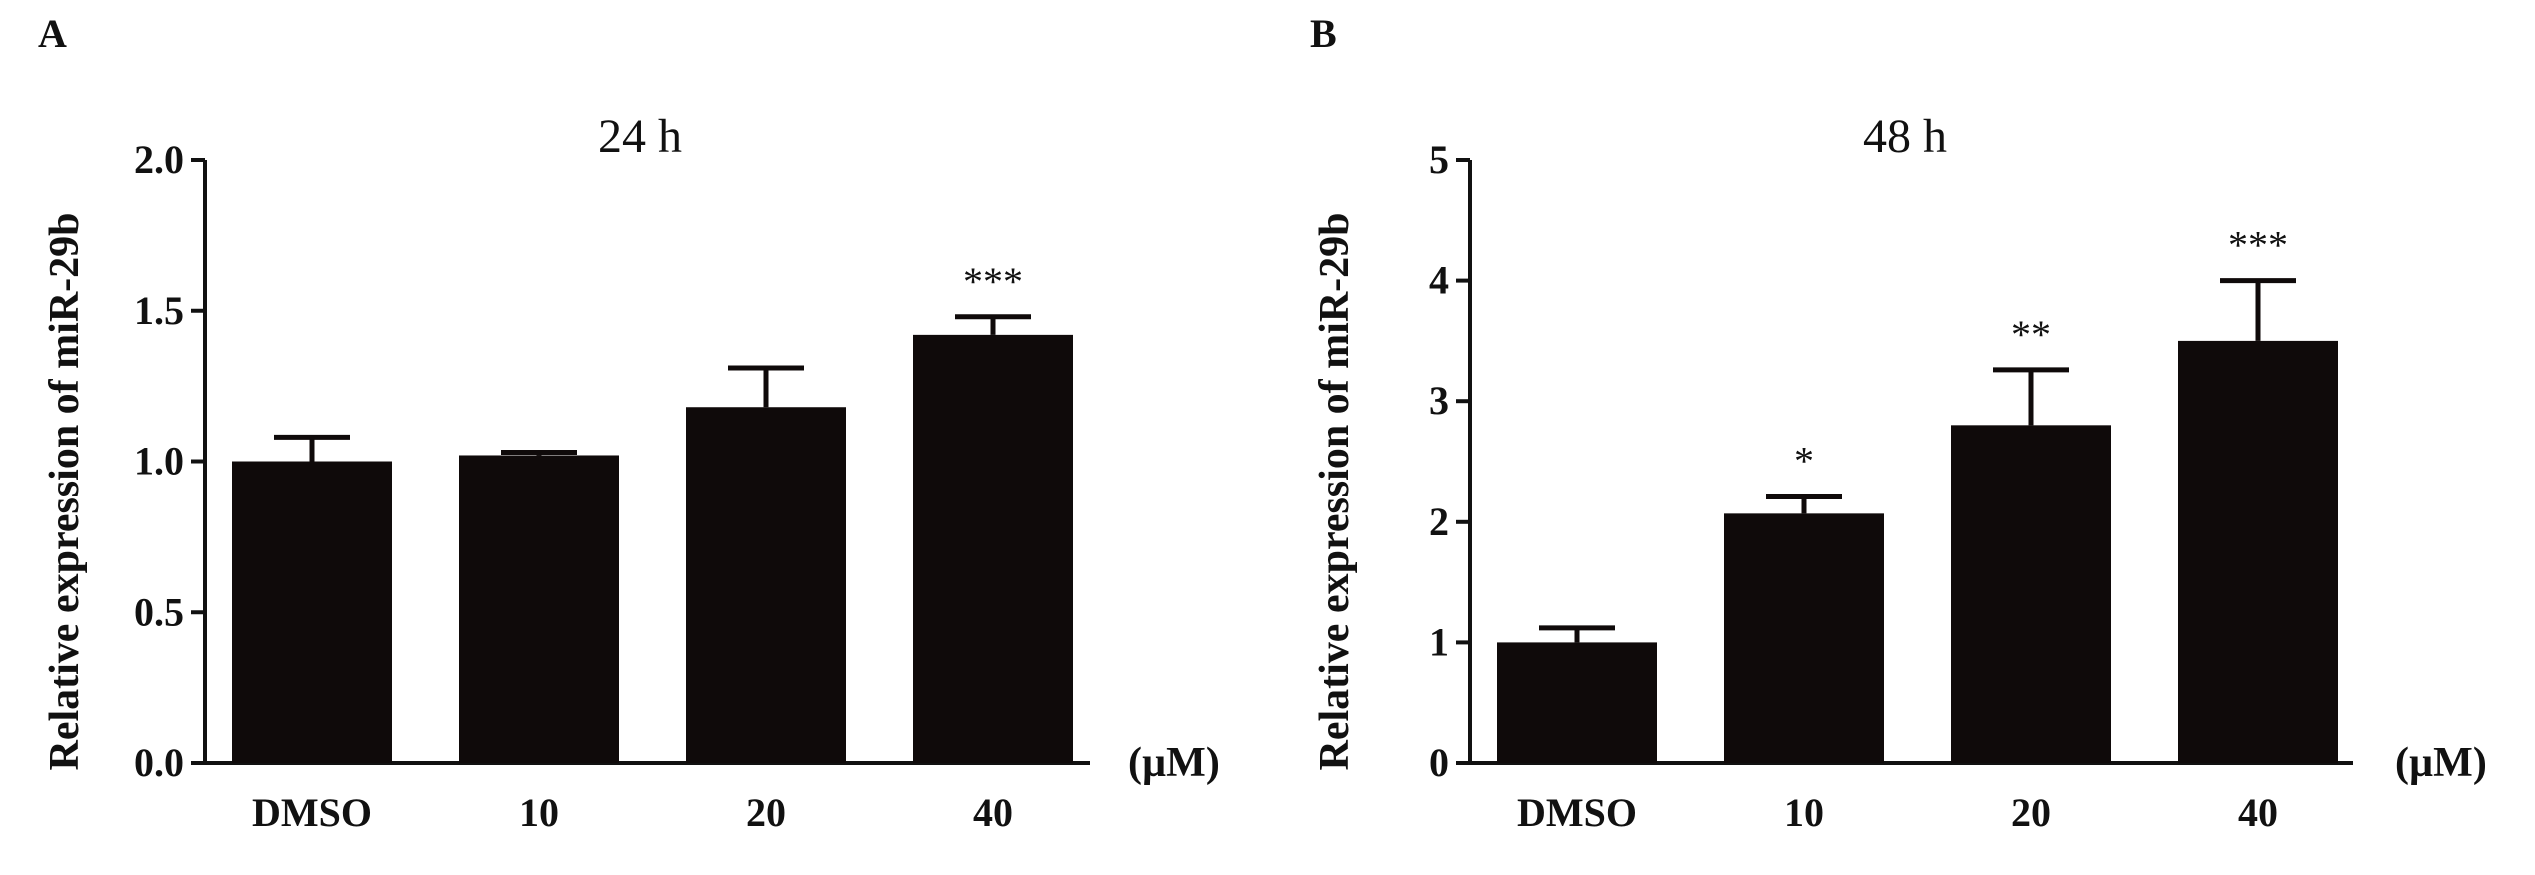 Image resolution: width=2535 pixels, height=875 pixels. I want to click on y-tick-label: 1.0, so click(159, 461).